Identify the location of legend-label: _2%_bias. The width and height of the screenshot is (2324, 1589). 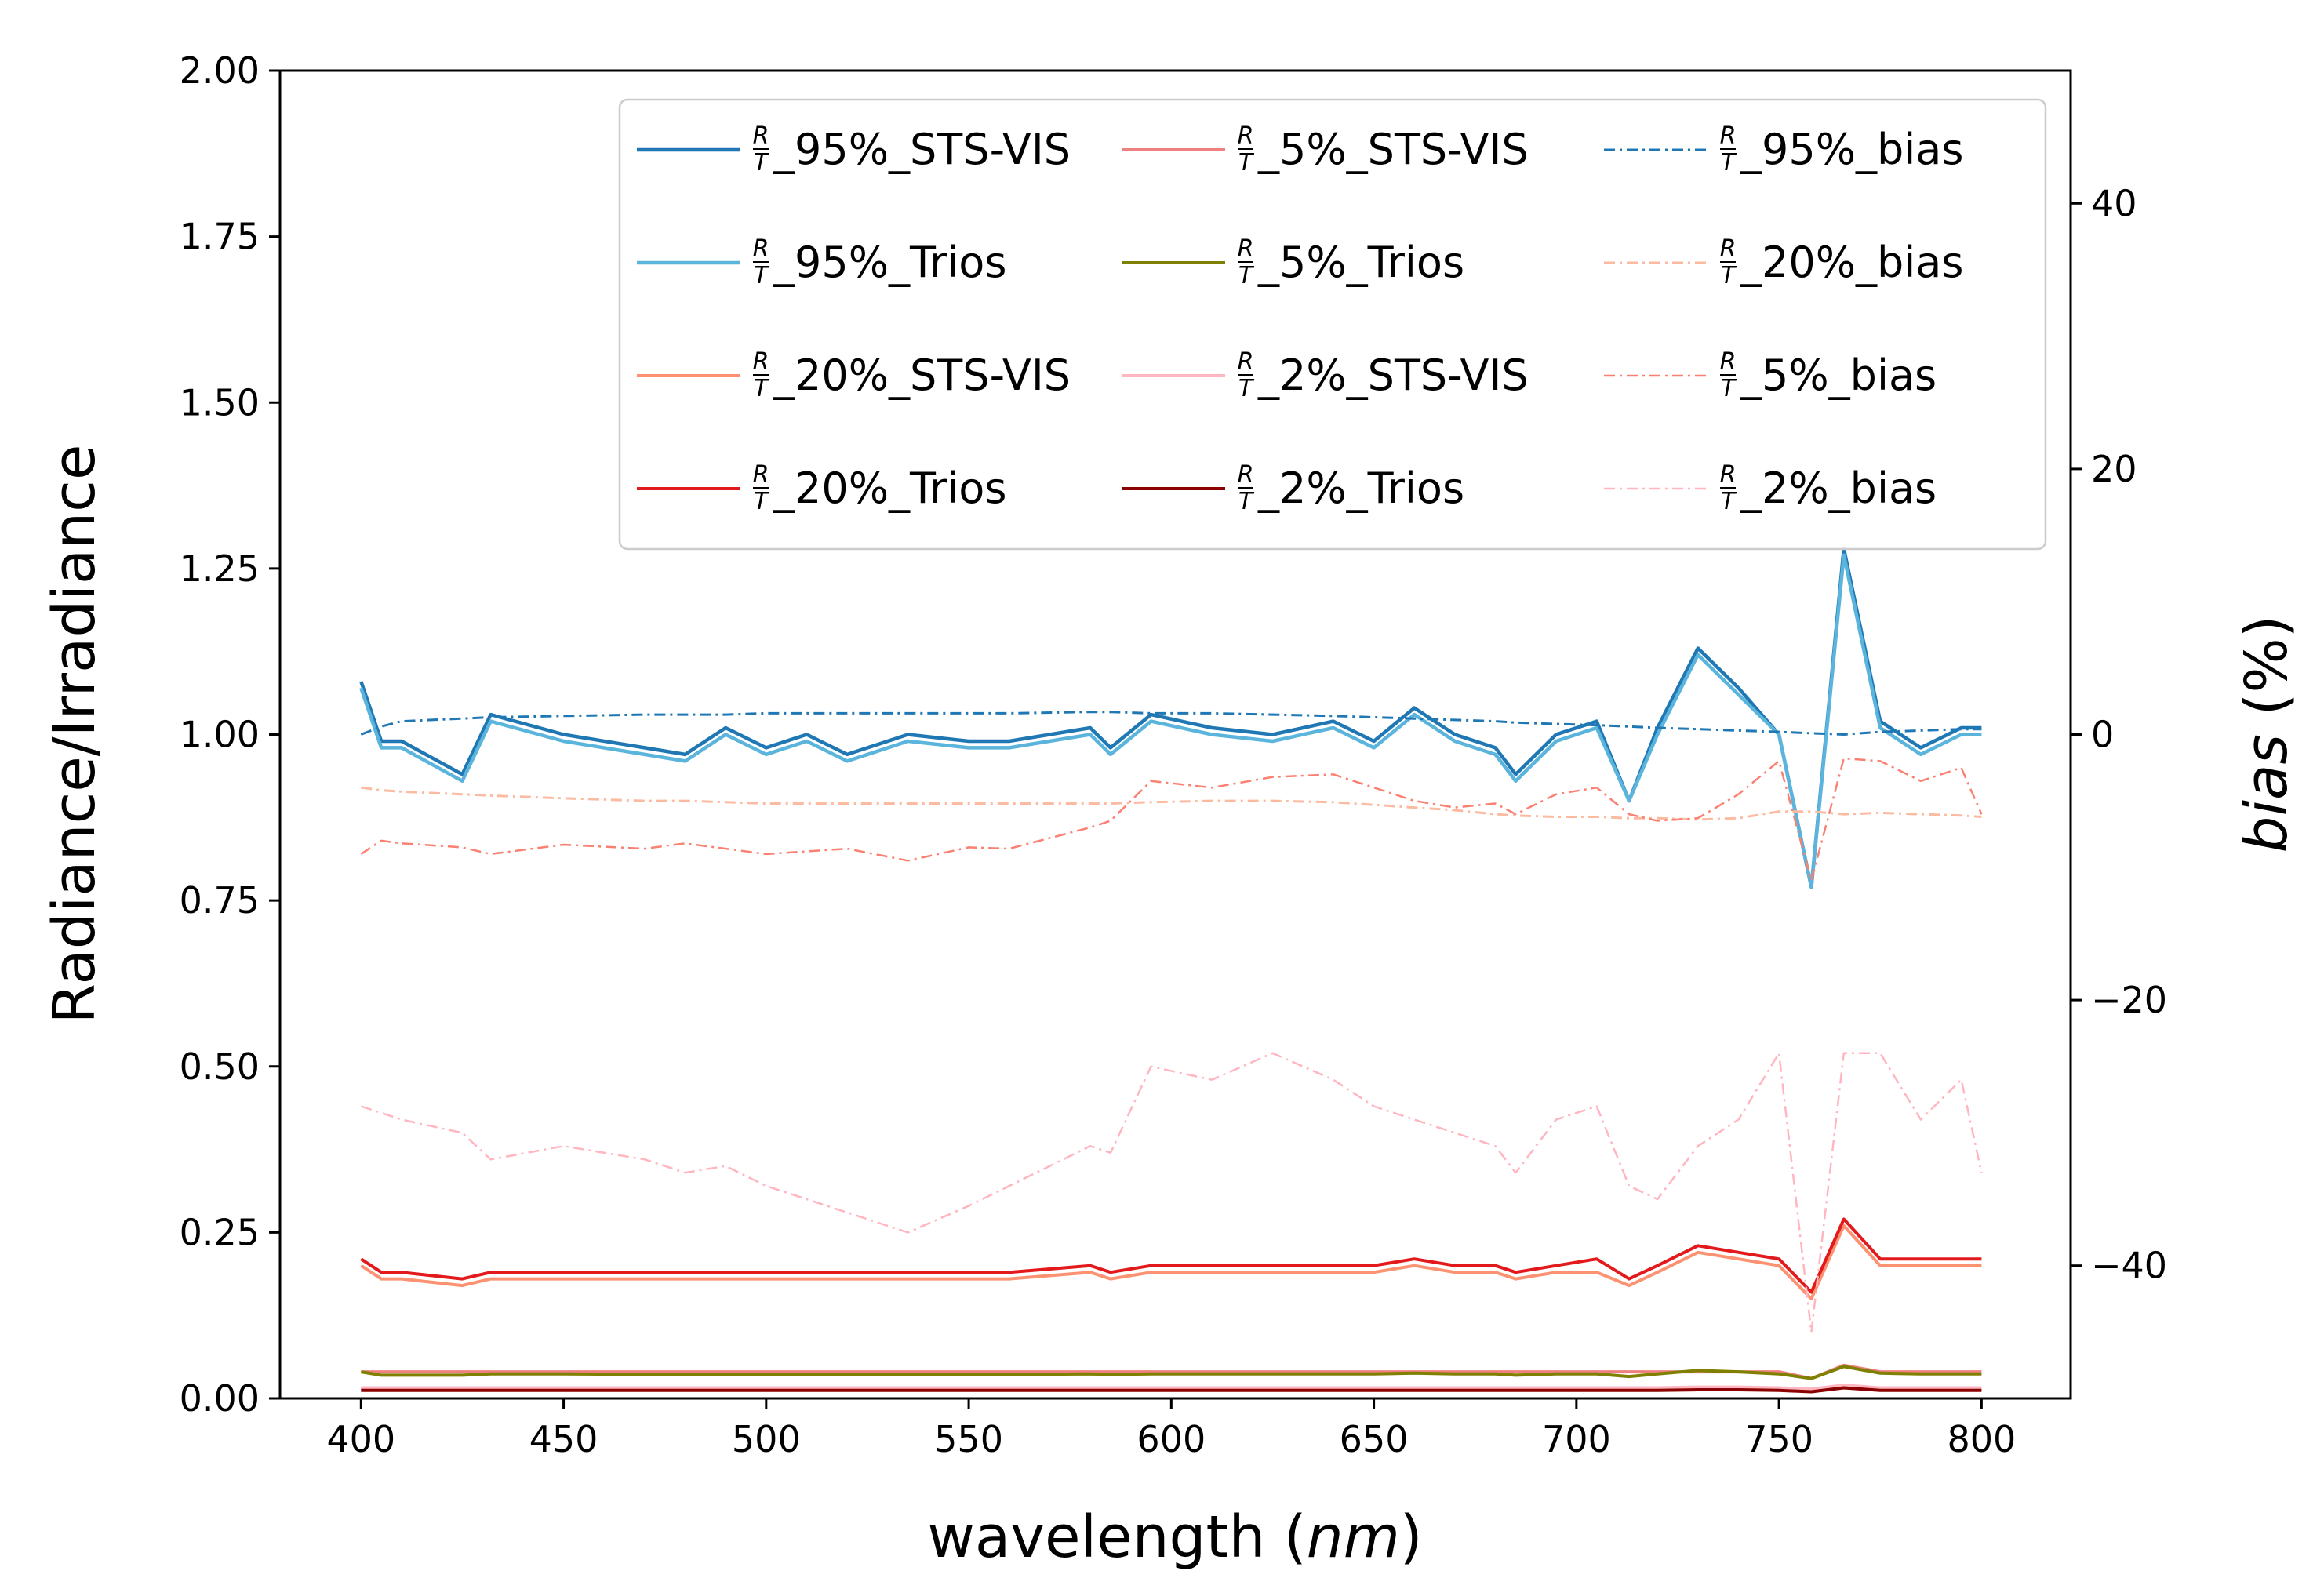
(1838, 489).